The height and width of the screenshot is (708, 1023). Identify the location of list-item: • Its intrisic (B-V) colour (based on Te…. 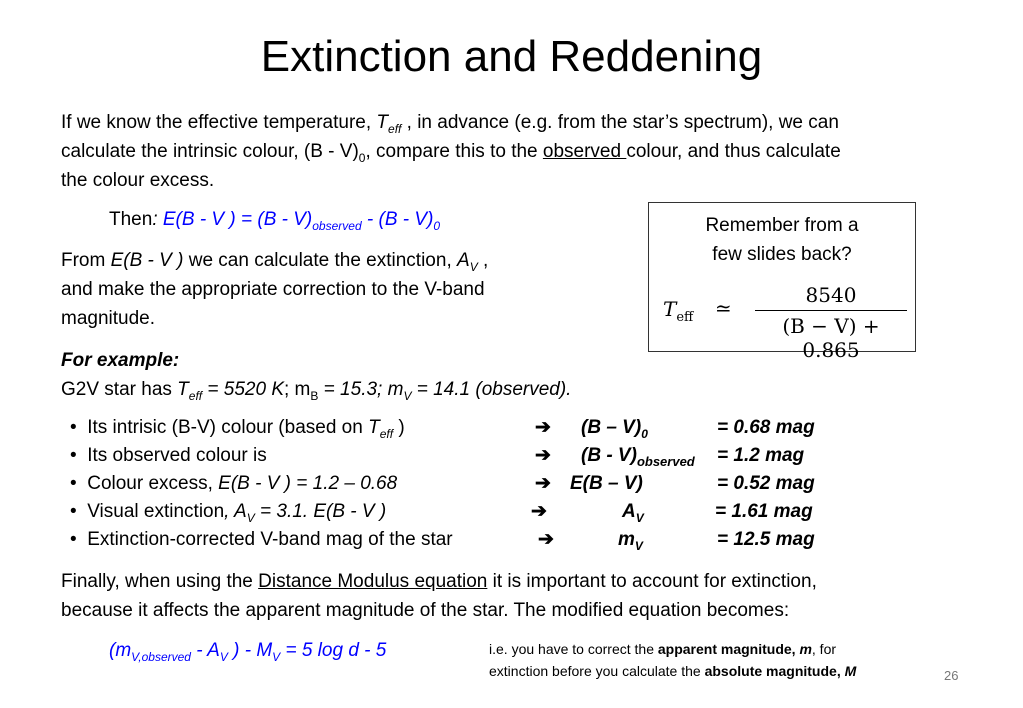
(237, 429).